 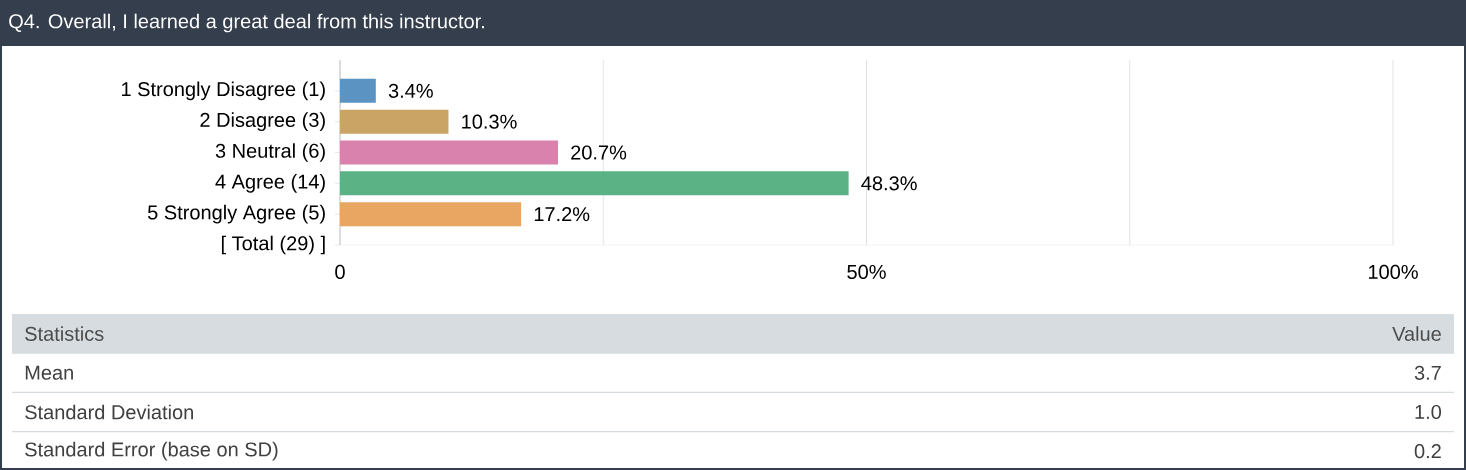 I want to click on text: Mean, so click(x=49, y=372).